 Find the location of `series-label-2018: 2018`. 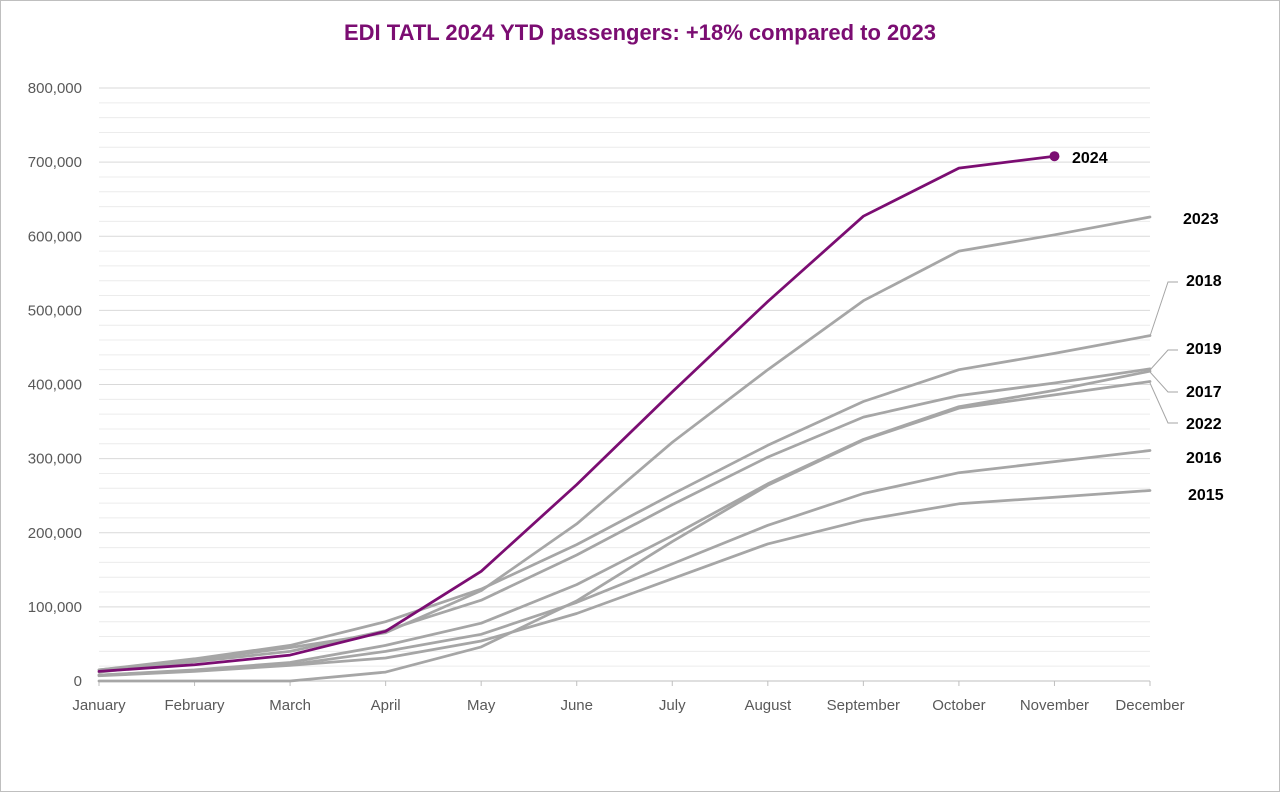

series-label-2018: 2018 is located at coordinates (1204, 281).